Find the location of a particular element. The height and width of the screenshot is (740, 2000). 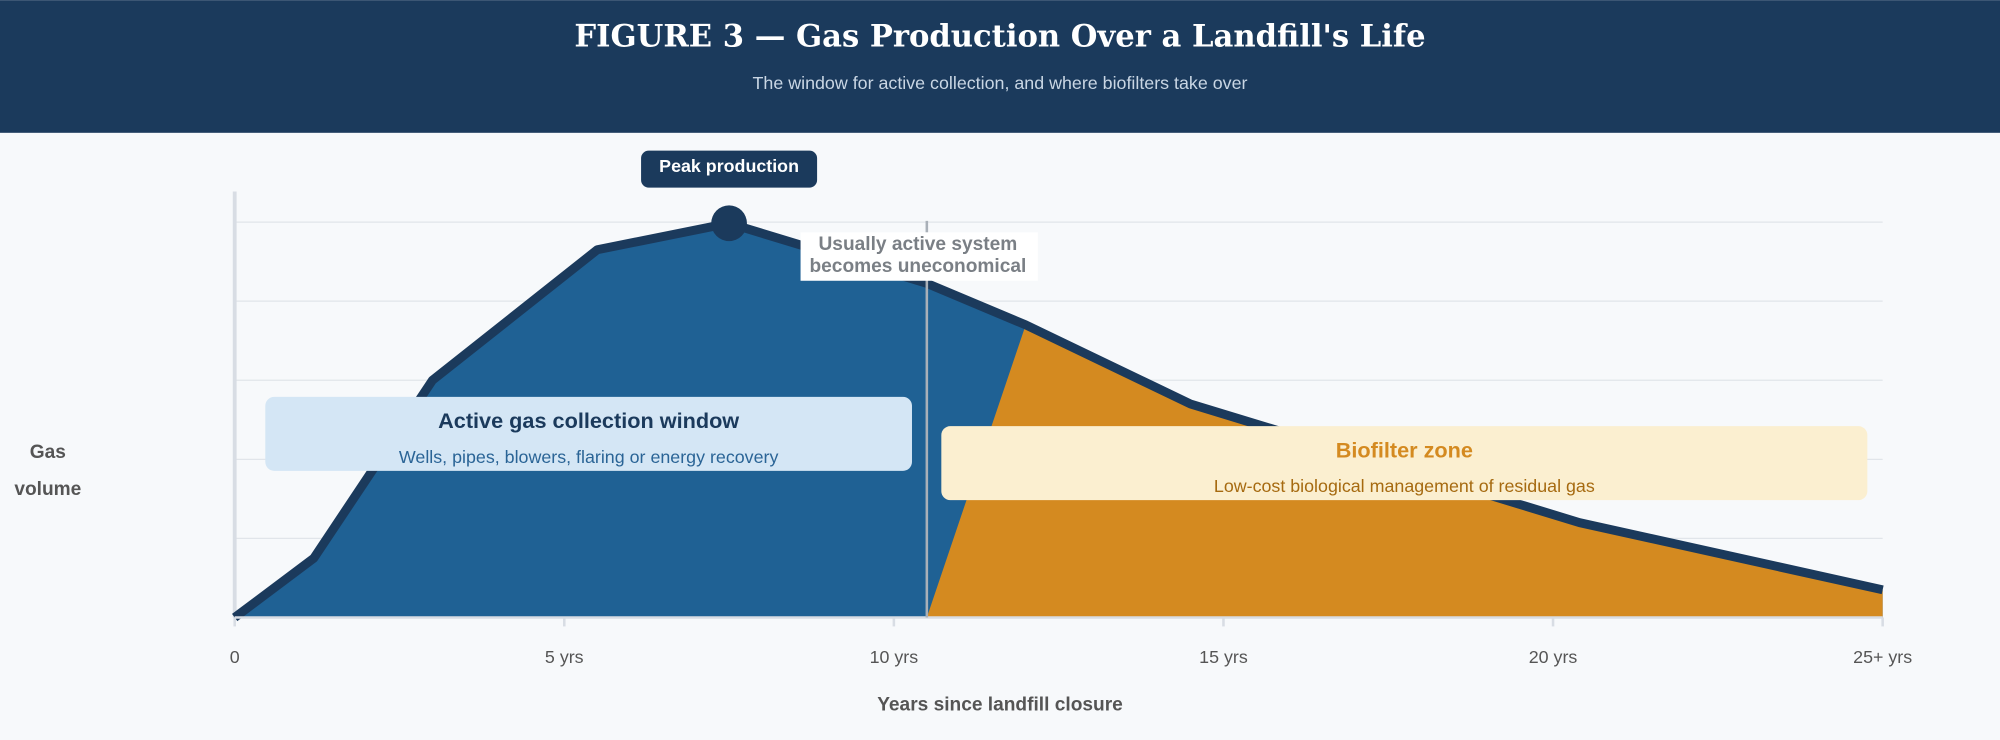

peak-label: Peak production is located at coordinates (729, 166).